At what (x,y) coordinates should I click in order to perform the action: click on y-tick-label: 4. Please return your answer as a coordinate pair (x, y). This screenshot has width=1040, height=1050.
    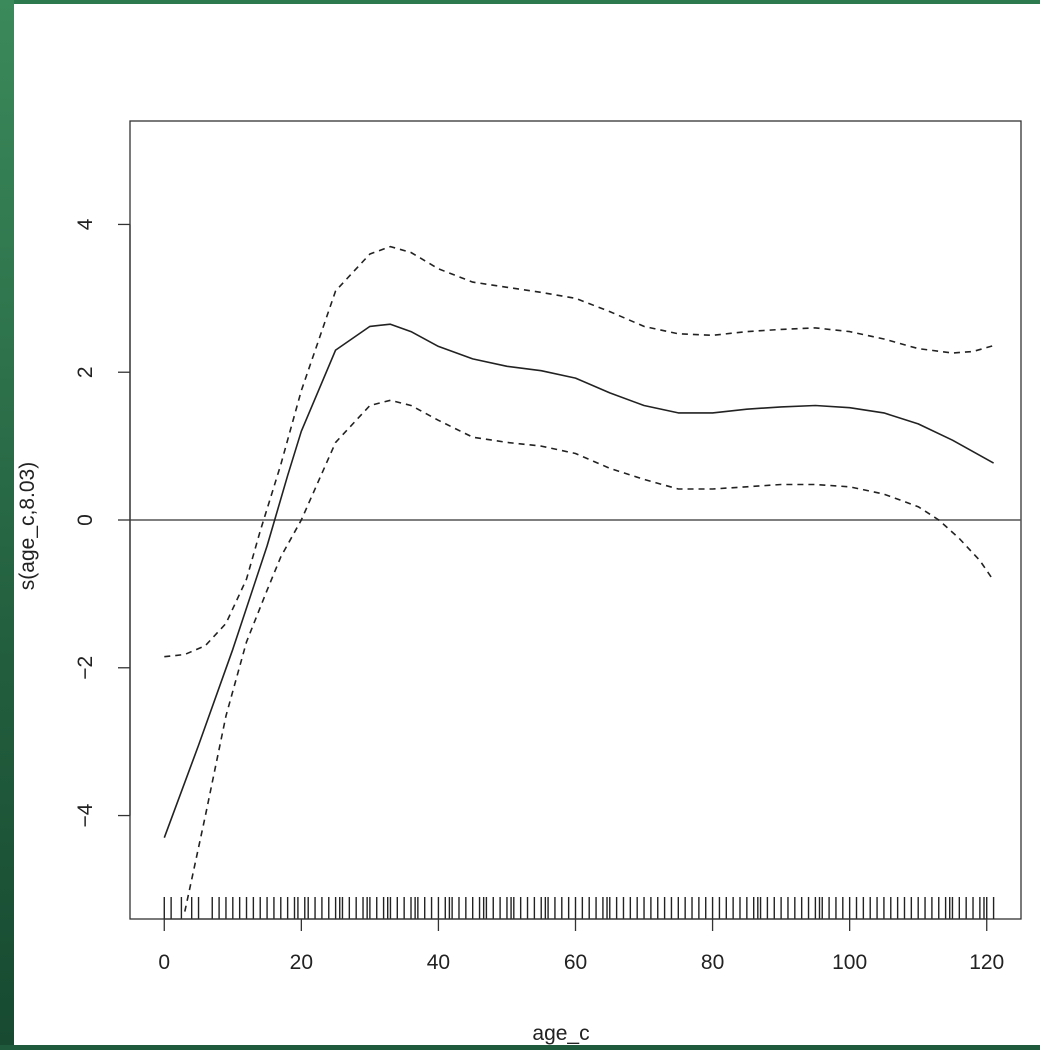
    Looking at the image, I should click on (85, 224).